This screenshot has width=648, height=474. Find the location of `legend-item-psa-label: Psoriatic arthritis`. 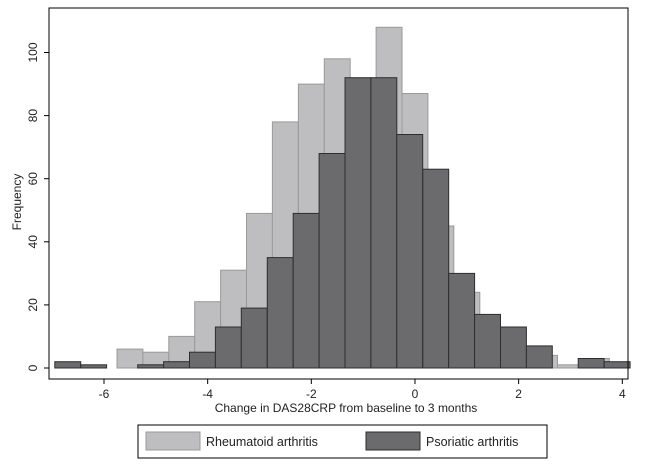

legend-item-psa-label: Psoriatic arthritis is located at coordinates (472, 442).